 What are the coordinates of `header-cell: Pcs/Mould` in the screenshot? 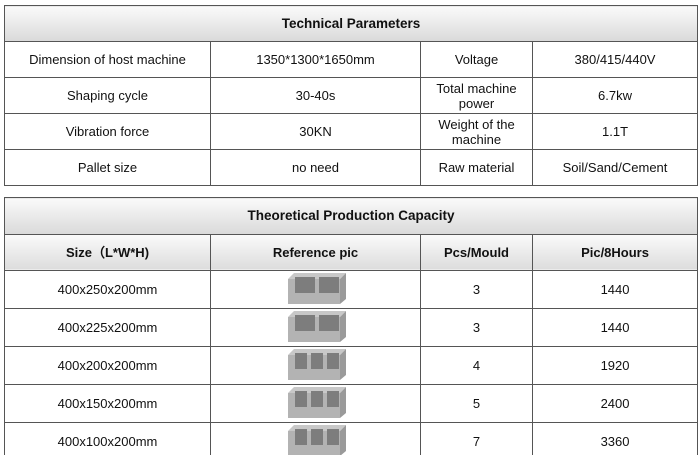 It's located at (476, 252).